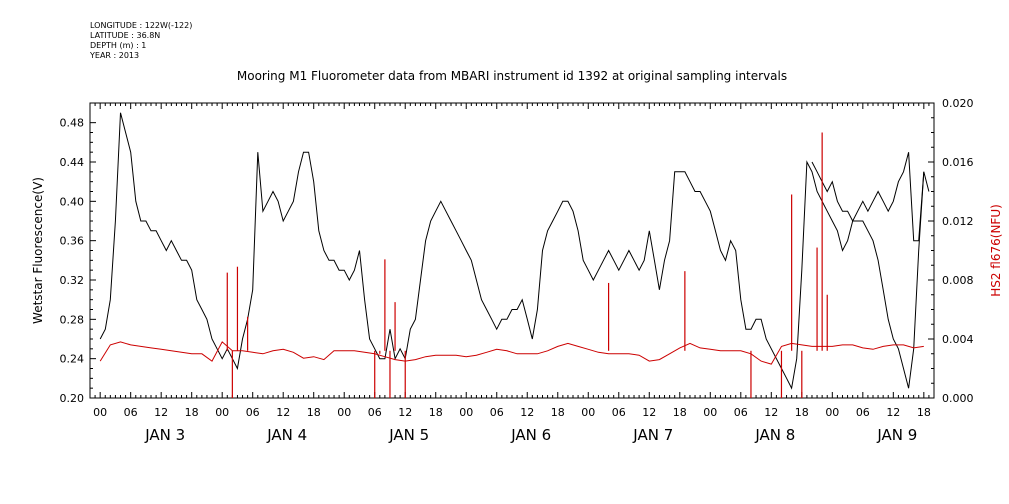 This screenshot has width=1009, height=504. Describe the element at coordinates (72, 359) in the screenshot. I see `y-left-tick-label: 0.24` at that location.